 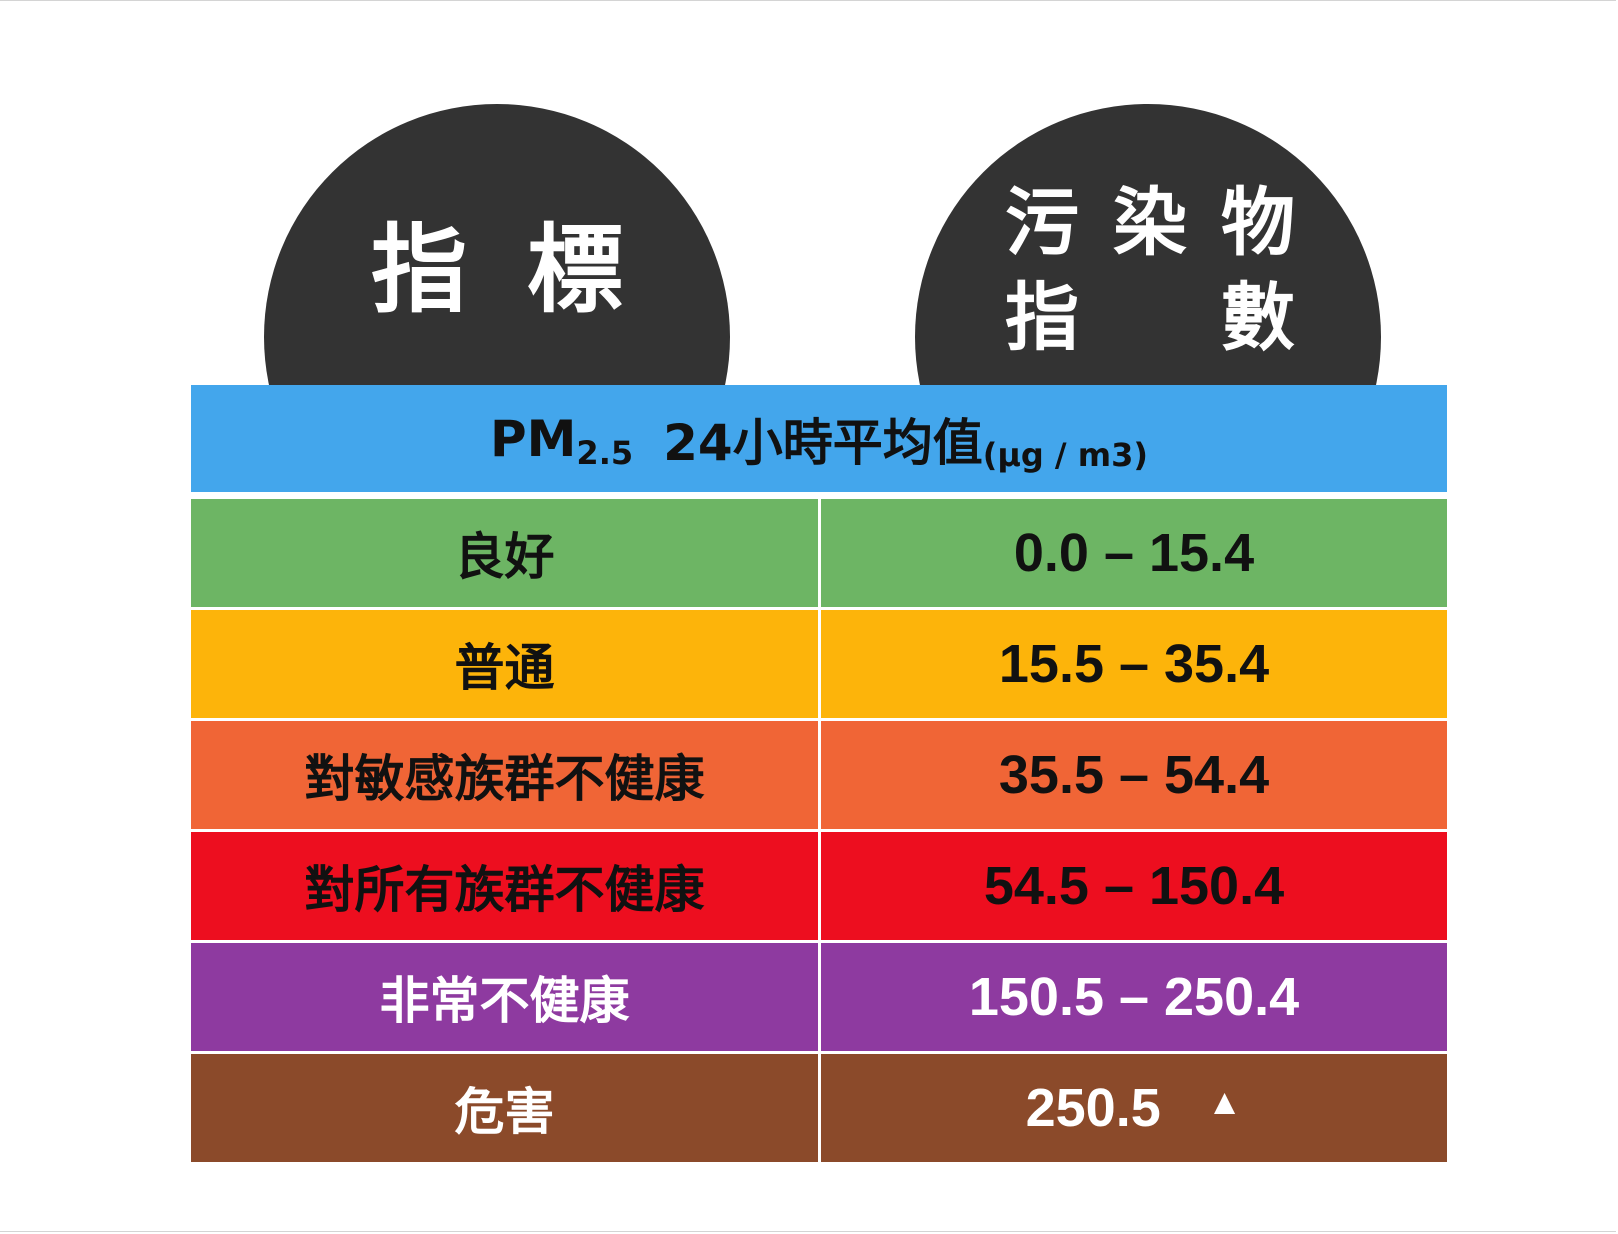 I want to click on pollutant-heading-char: 數, so click(x=1258, y=318).